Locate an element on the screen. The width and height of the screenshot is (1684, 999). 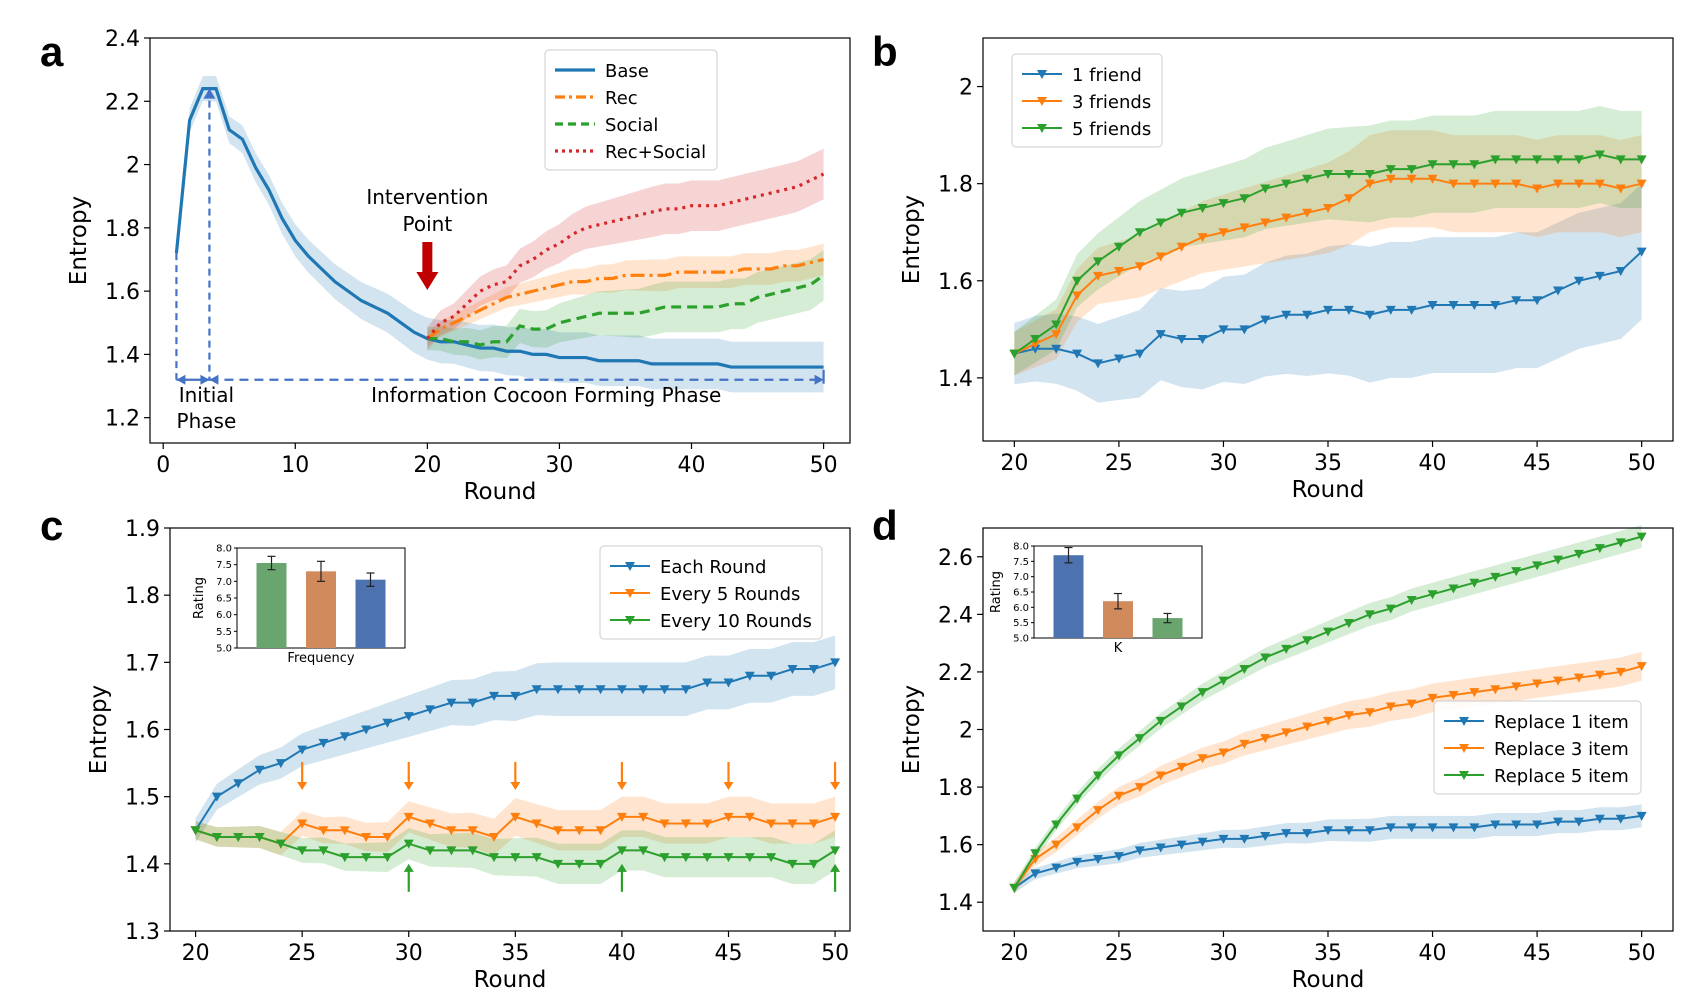
legend-label-b-2: 5 friends is located at coordinates (1111, 129).